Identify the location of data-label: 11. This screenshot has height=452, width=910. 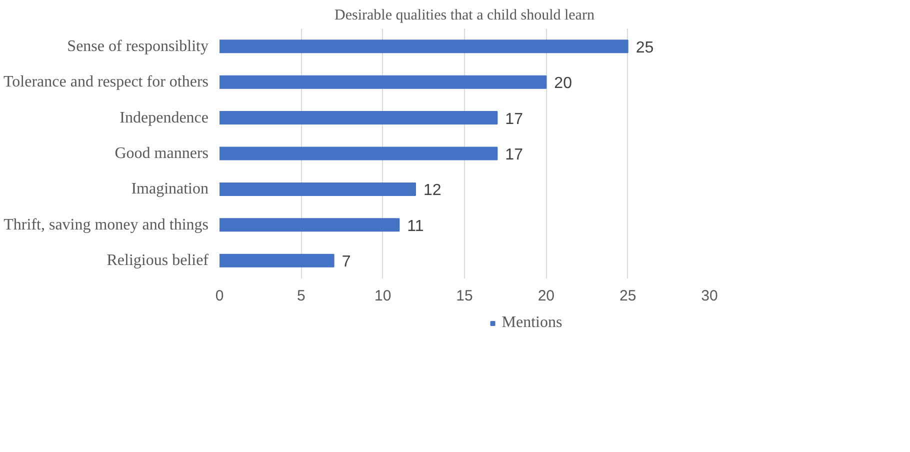
(415, 226).